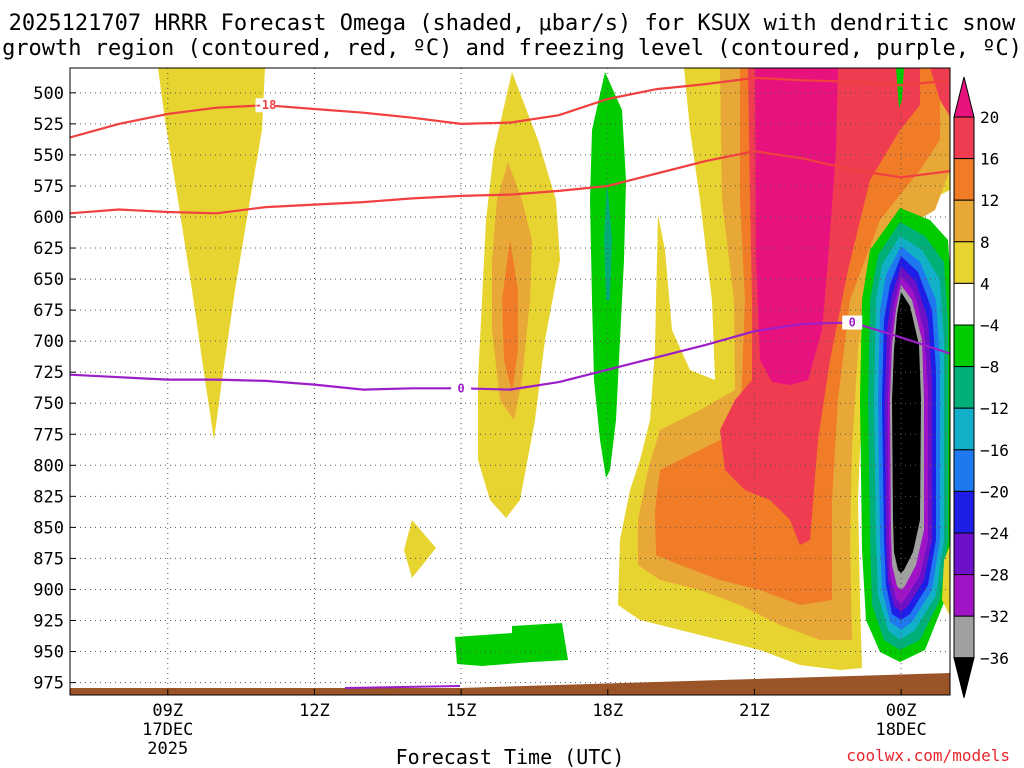  I want to click on y-tick-label: 700, so click(48, 342).